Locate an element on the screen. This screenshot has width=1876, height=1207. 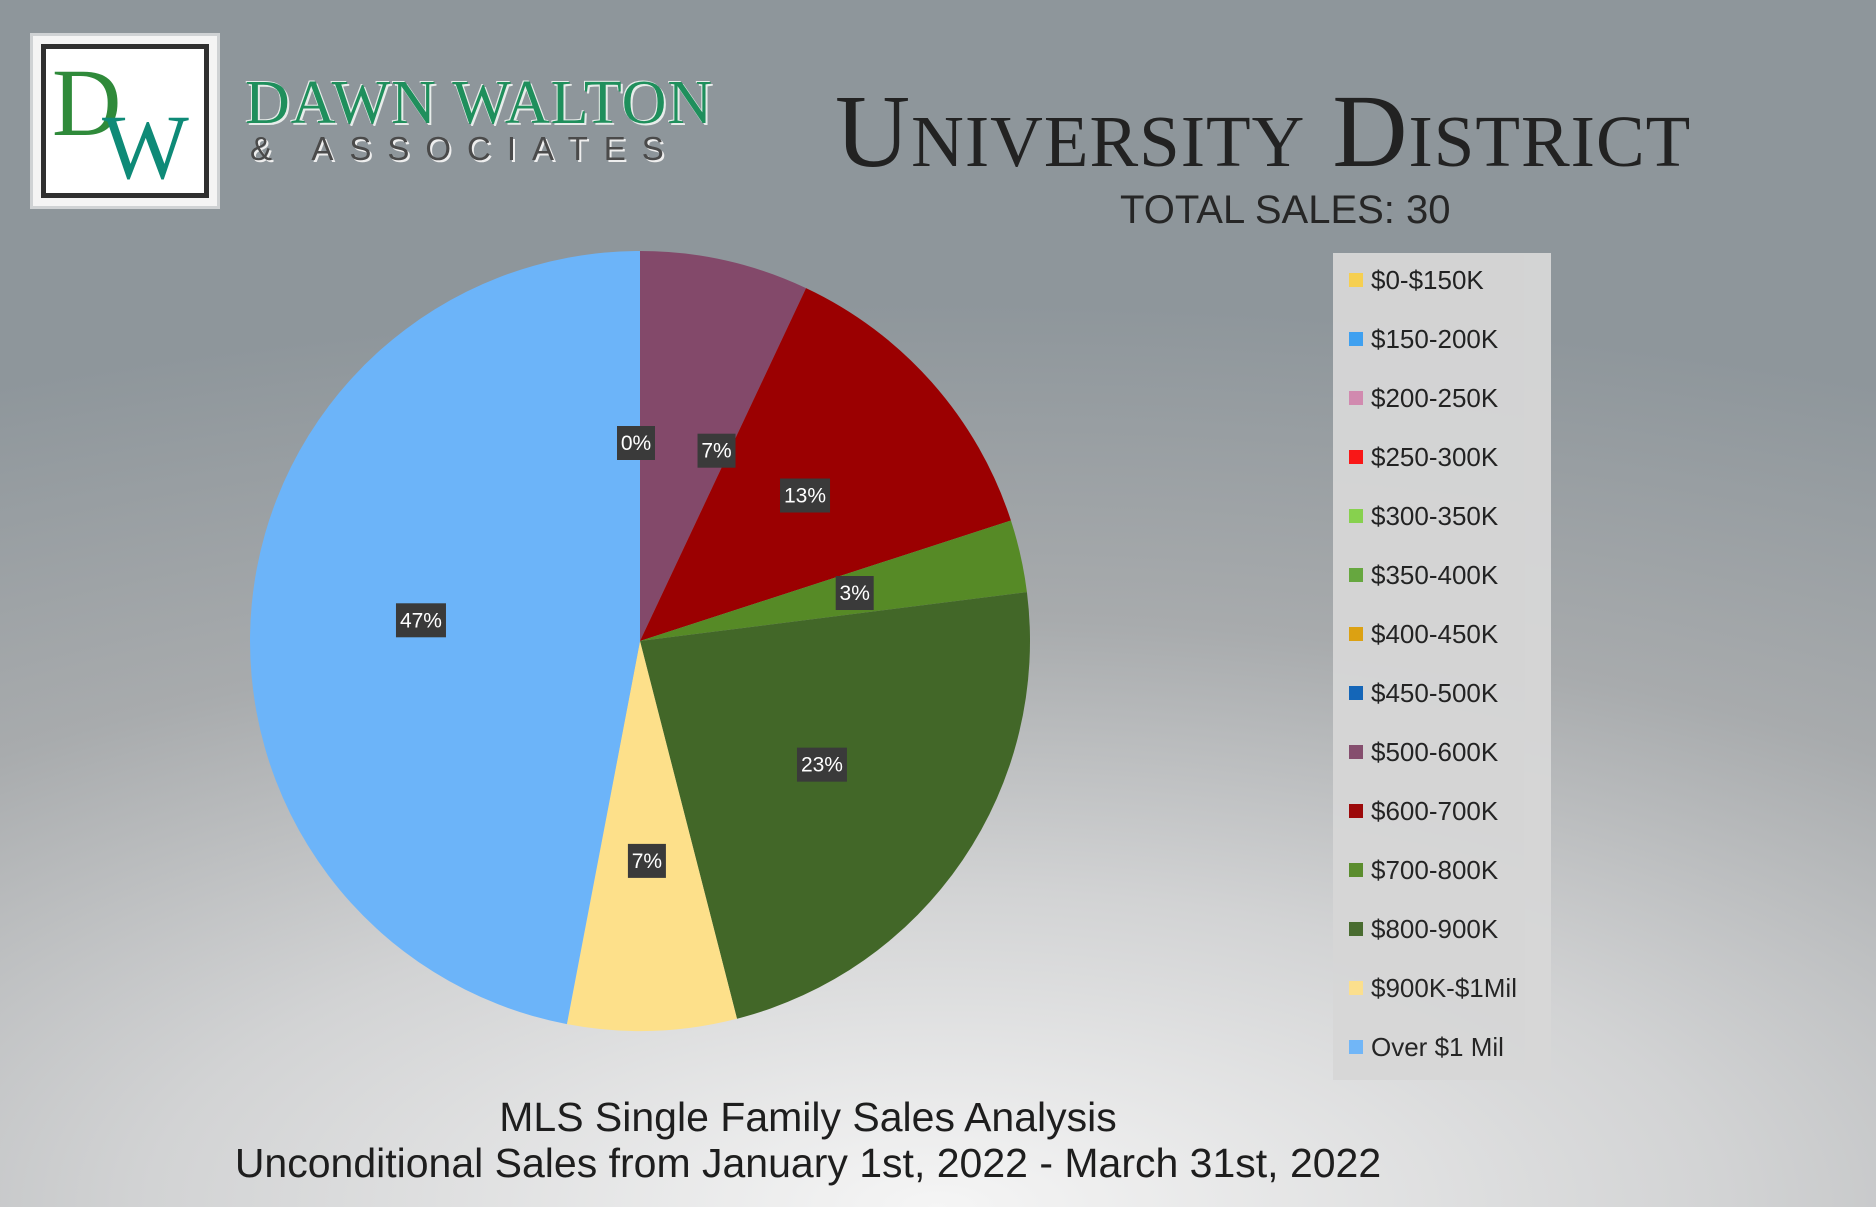
chart-subtitle: TOTAL SALES: 30 is located at coordinates (1285, 210).